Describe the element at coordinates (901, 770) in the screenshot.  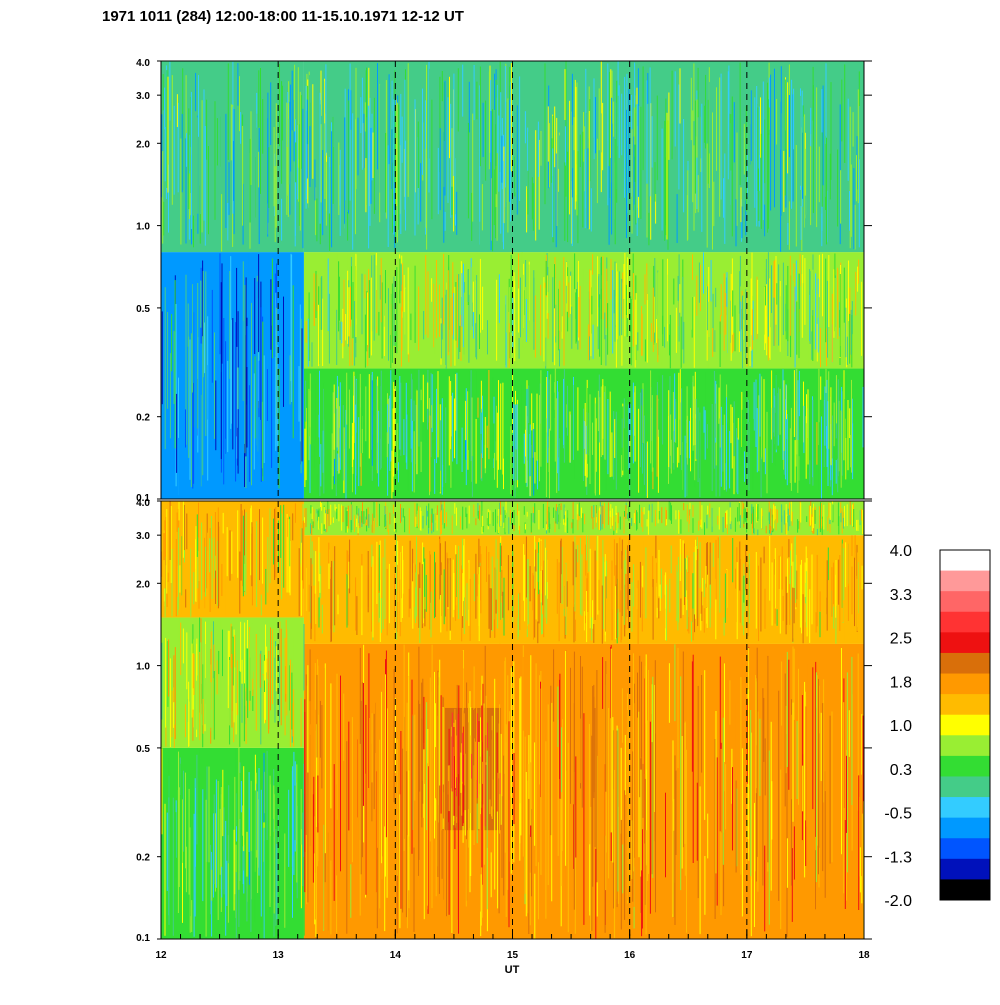
I see `colorbar-label: 0.3` at that location.